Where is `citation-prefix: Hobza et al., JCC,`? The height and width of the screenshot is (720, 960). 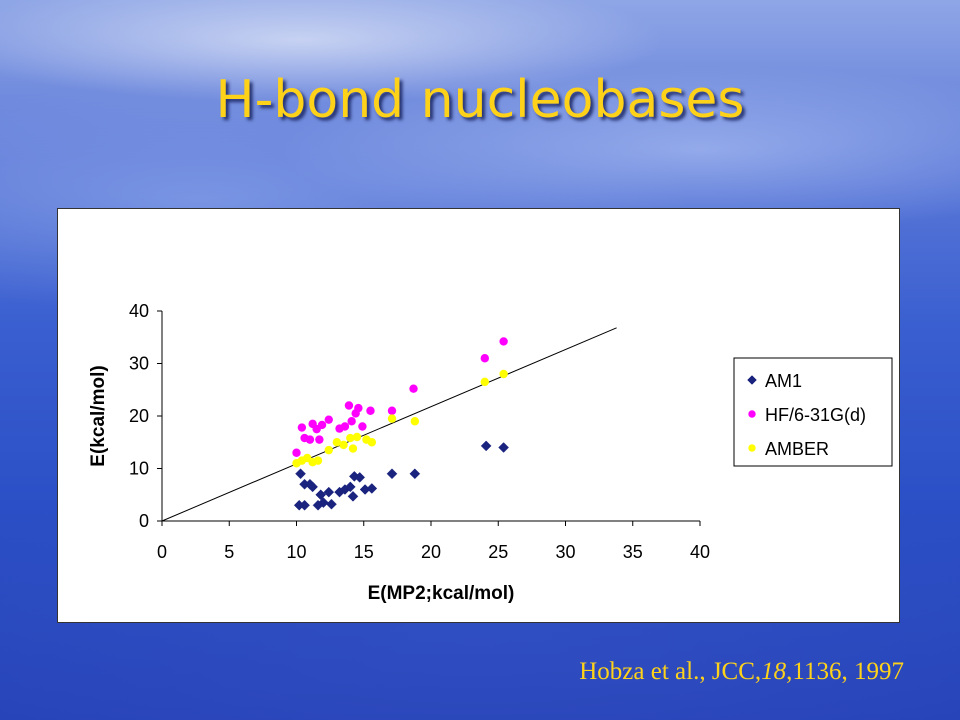 citation-prefix: Hobza et al., JCC, is located at coordinates (670, 671).